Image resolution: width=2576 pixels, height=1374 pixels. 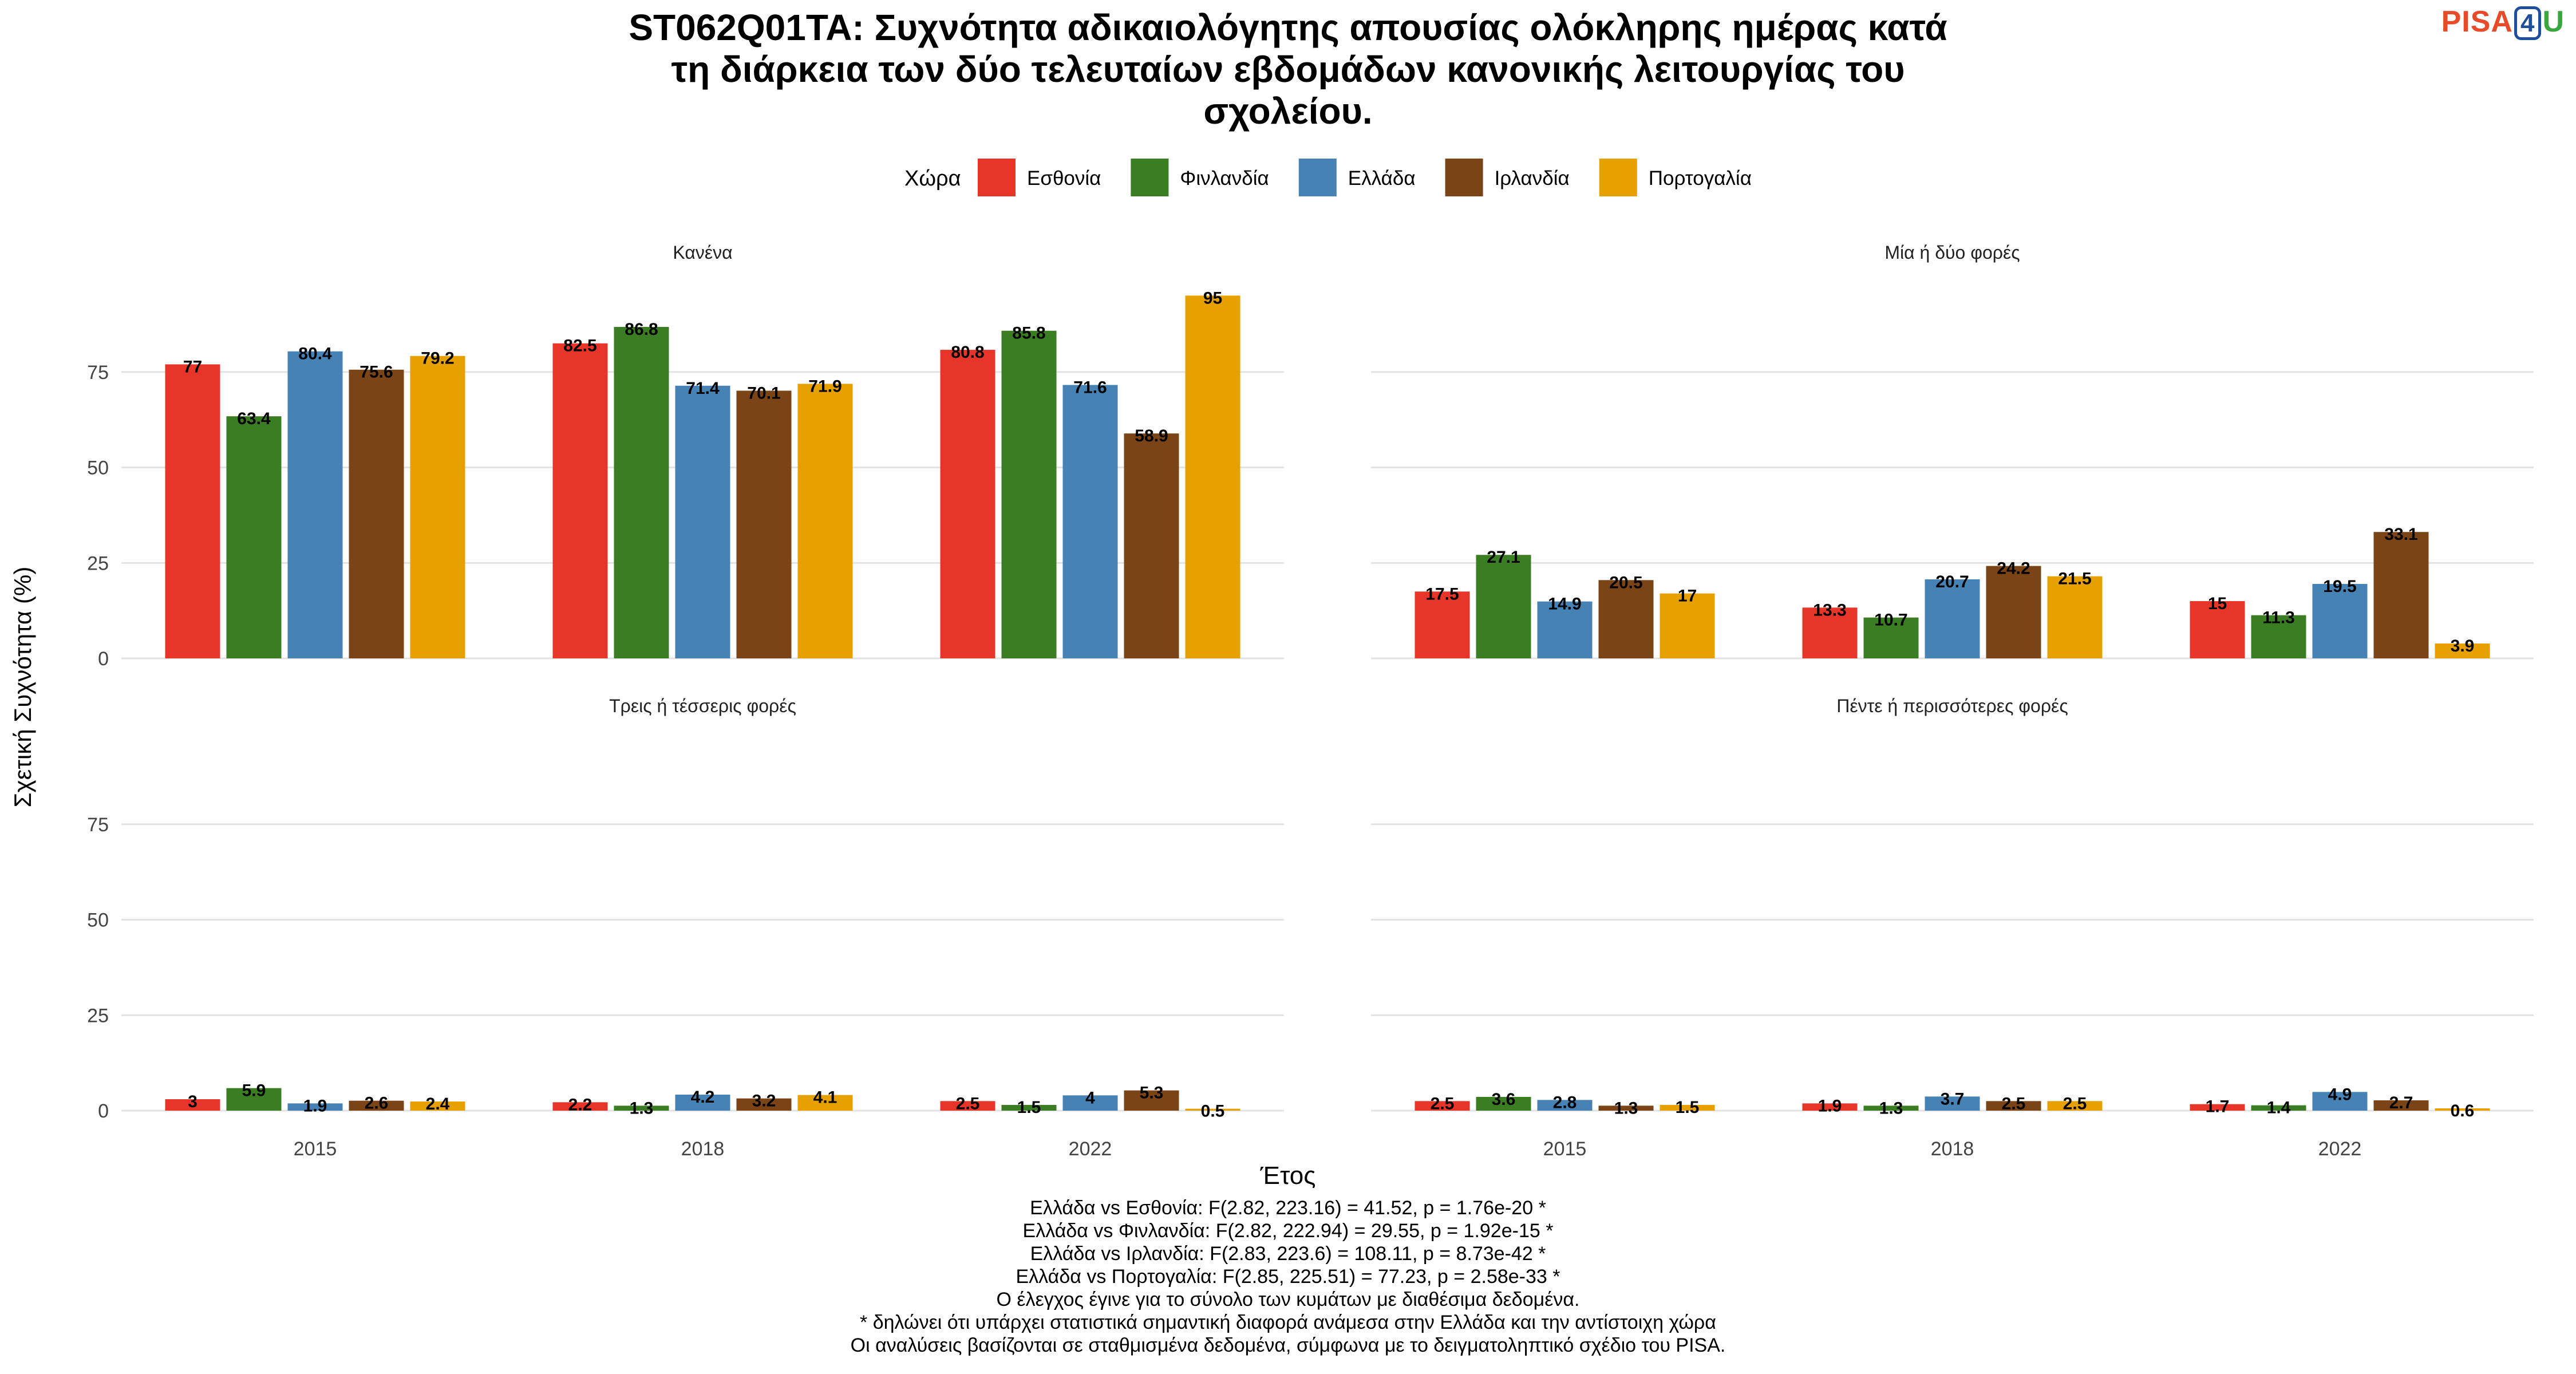 I want to click on data-label: 70.1, so click(x=763, y=393).